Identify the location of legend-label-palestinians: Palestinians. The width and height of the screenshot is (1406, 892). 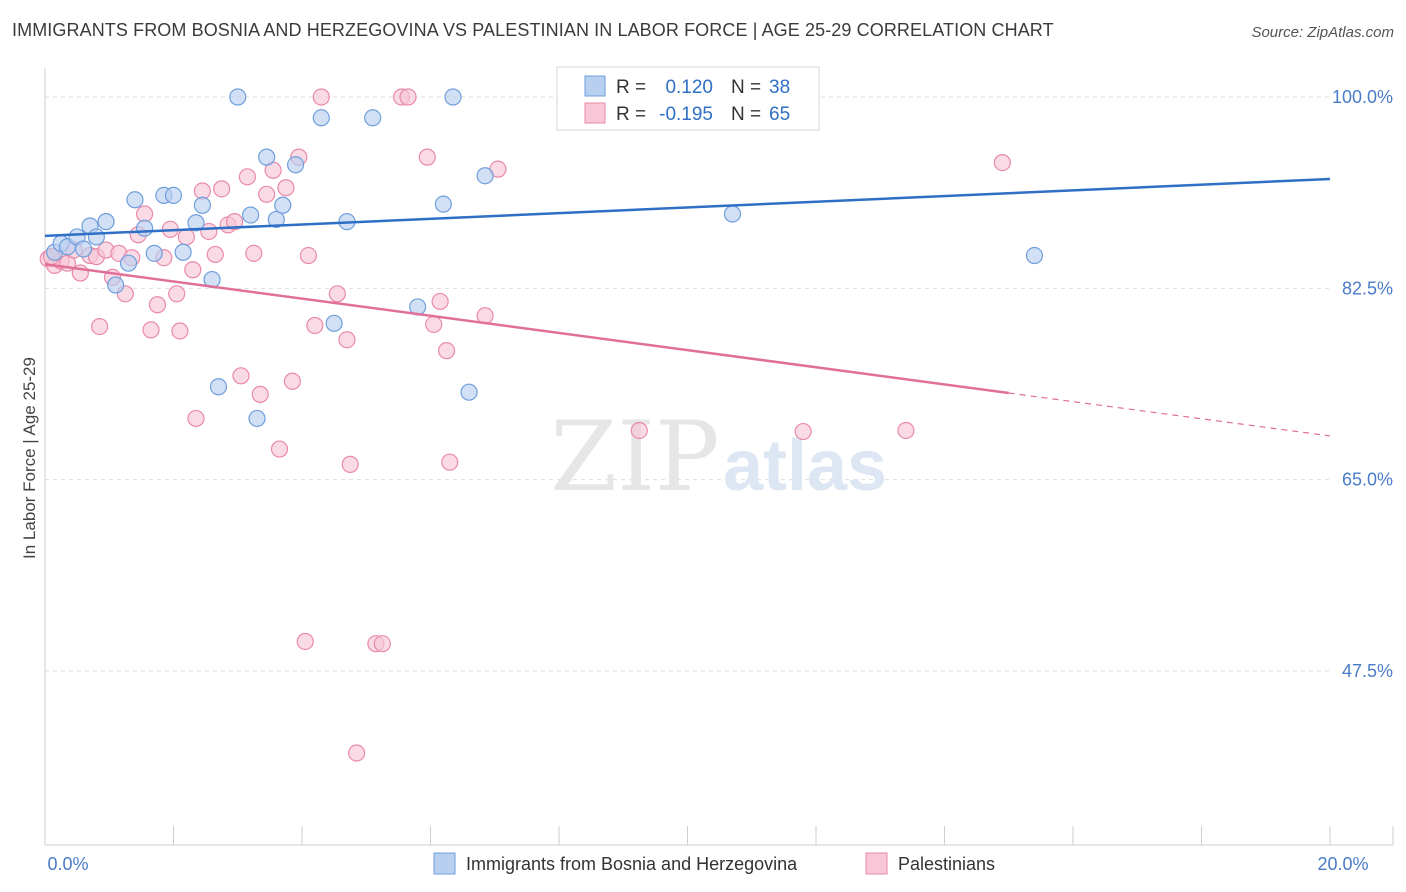
(946, 864).